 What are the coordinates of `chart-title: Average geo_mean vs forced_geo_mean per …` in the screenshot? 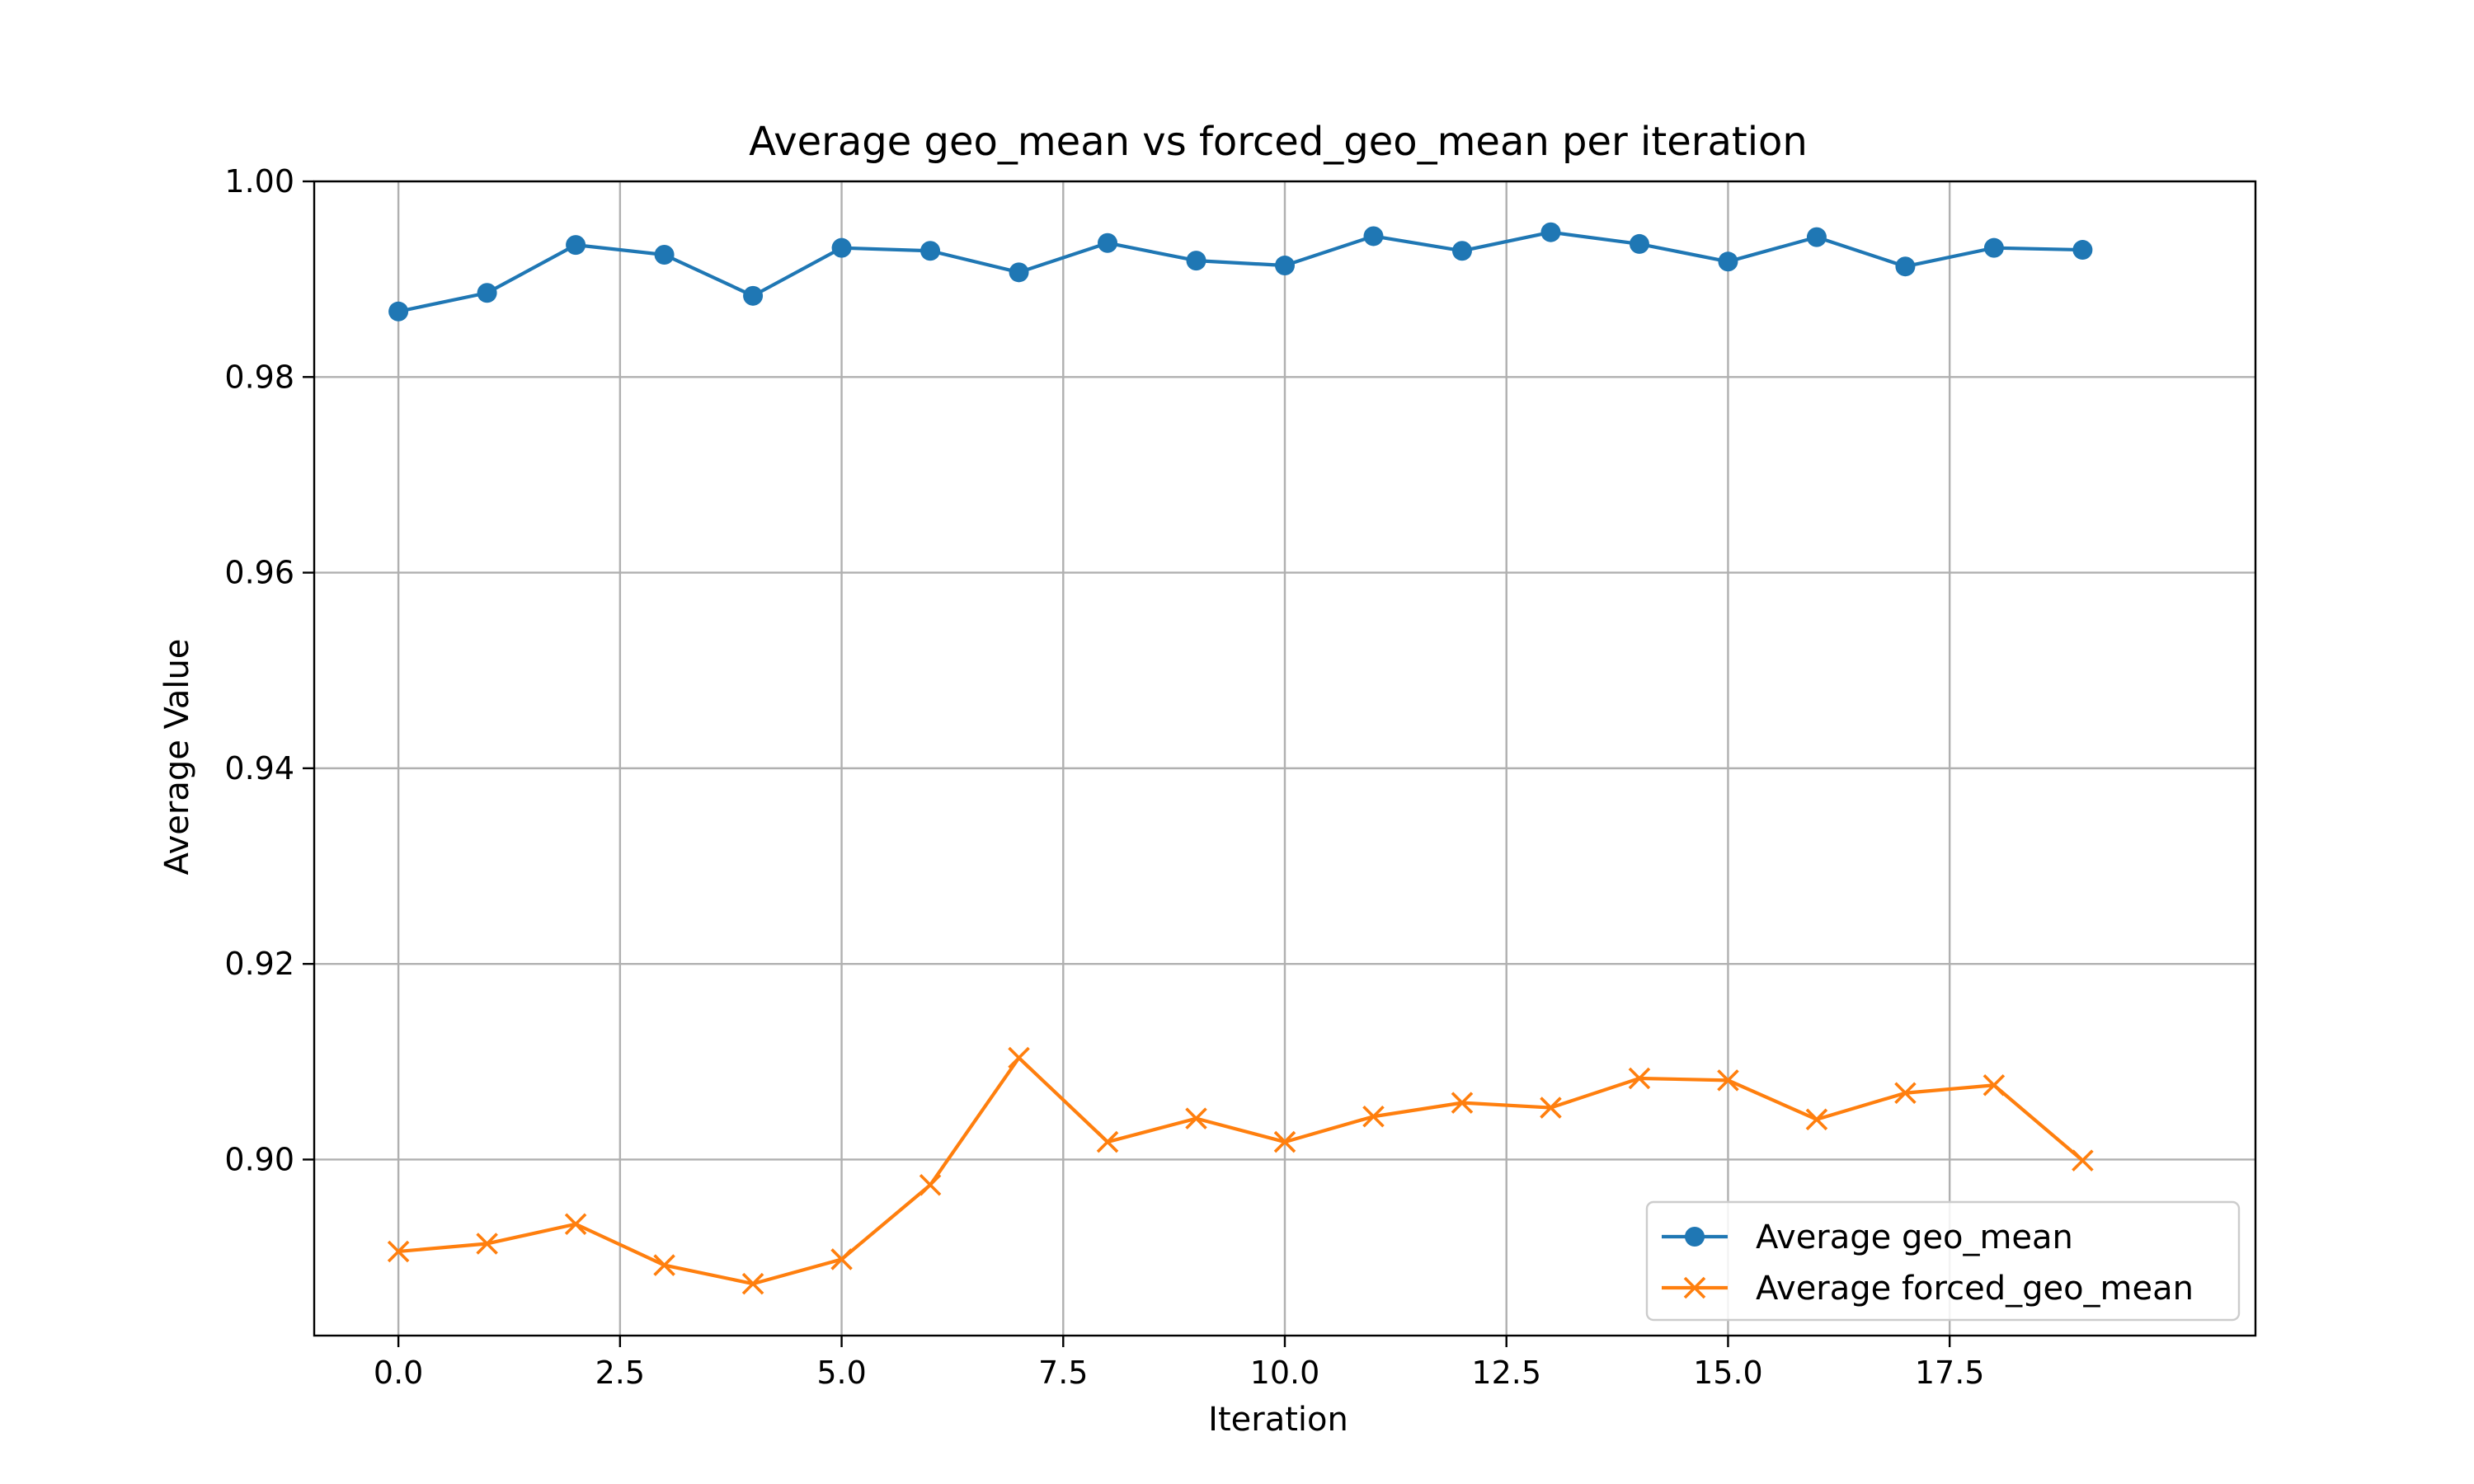 It's located at (1278, 142).